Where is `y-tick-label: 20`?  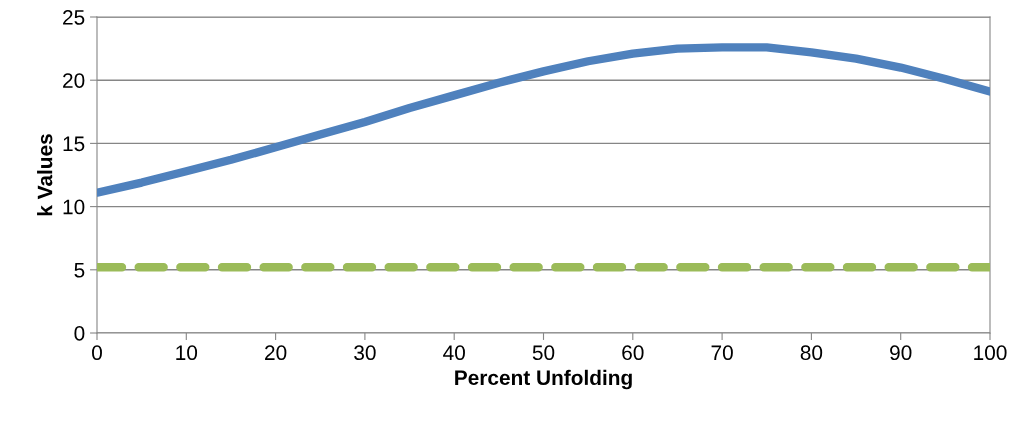 y-tick-label: 20 is located at coordinates (74, 80).